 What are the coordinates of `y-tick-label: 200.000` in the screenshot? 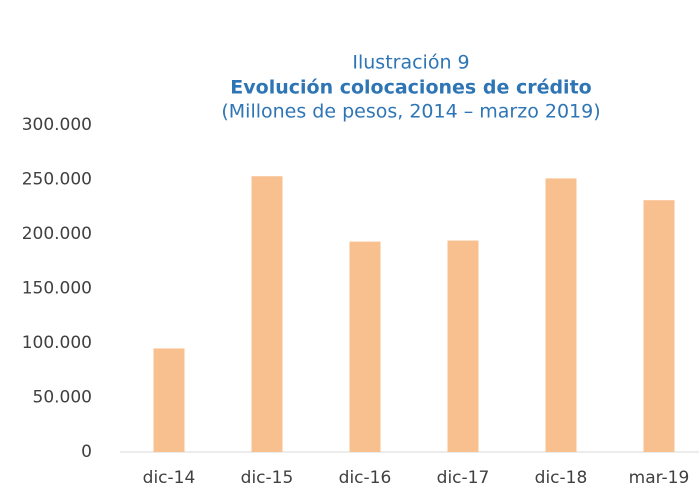 It's located at (57, 234).